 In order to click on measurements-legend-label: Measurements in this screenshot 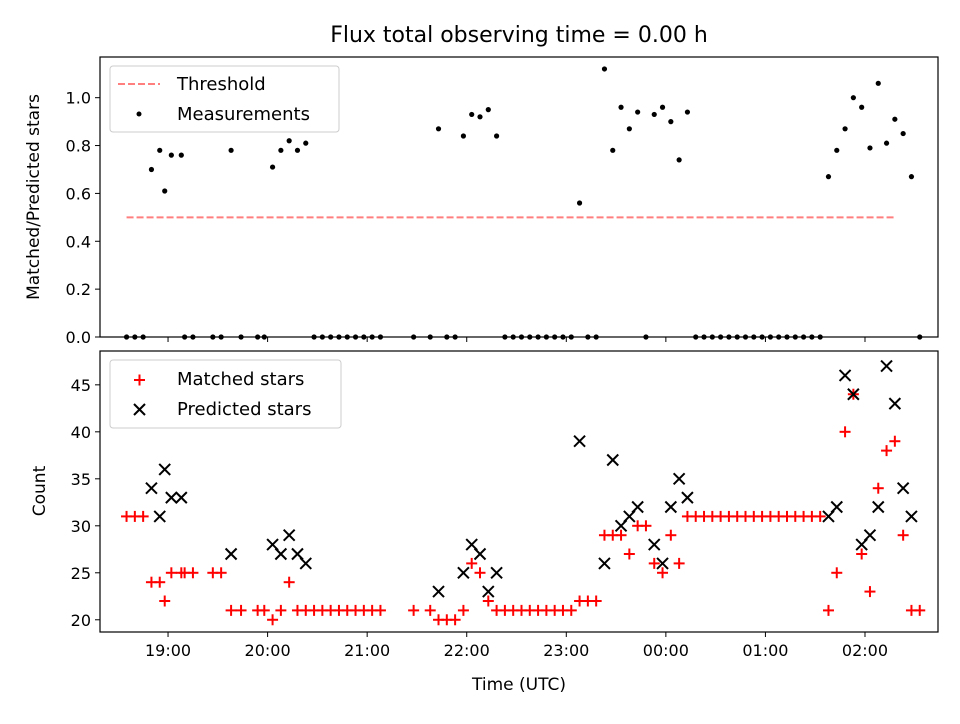, I will do `click(243, 114)`.